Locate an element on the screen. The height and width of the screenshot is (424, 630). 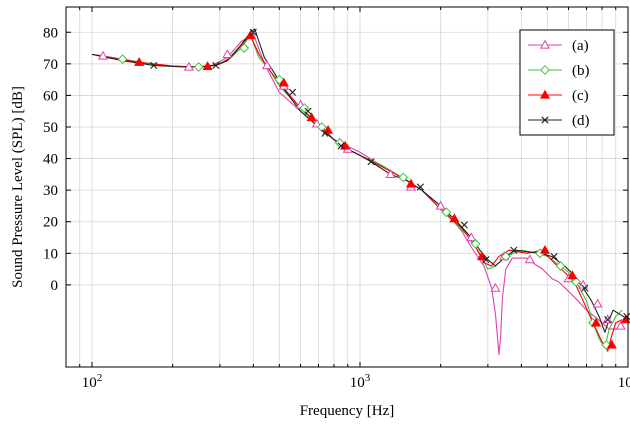
legend-box is located at coordinates (567, 82).